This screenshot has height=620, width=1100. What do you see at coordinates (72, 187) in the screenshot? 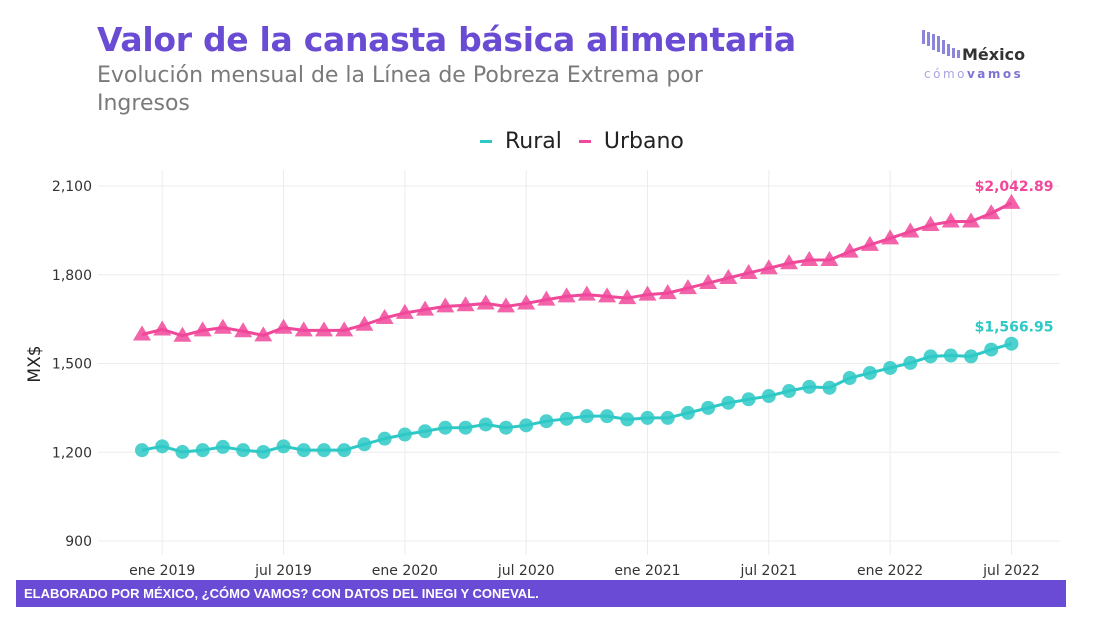
I see `y-tick-label: 2,100` at bounding box center [72, 187].